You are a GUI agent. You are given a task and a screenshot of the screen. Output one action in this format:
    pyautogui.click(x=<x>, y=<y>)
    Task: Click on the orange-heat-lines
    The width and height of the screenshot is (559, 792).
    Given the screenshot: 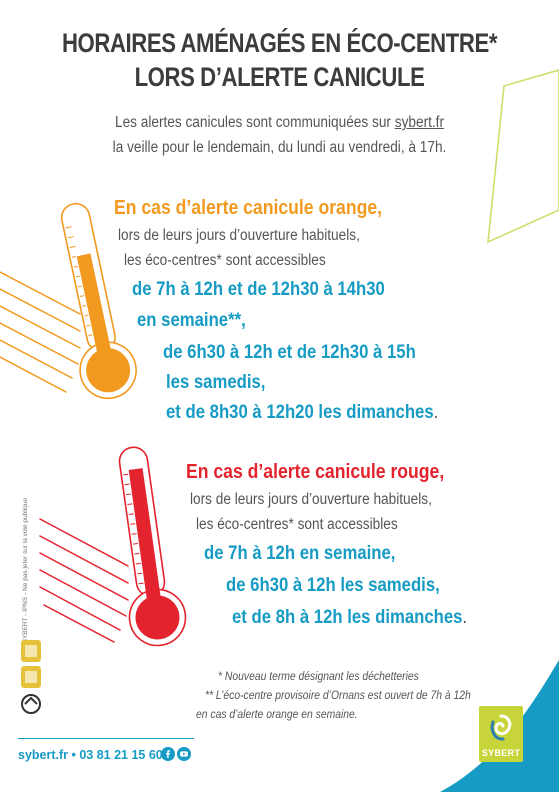 What is the action you would take?
    pyautogui.click(x=40, y=332)
    